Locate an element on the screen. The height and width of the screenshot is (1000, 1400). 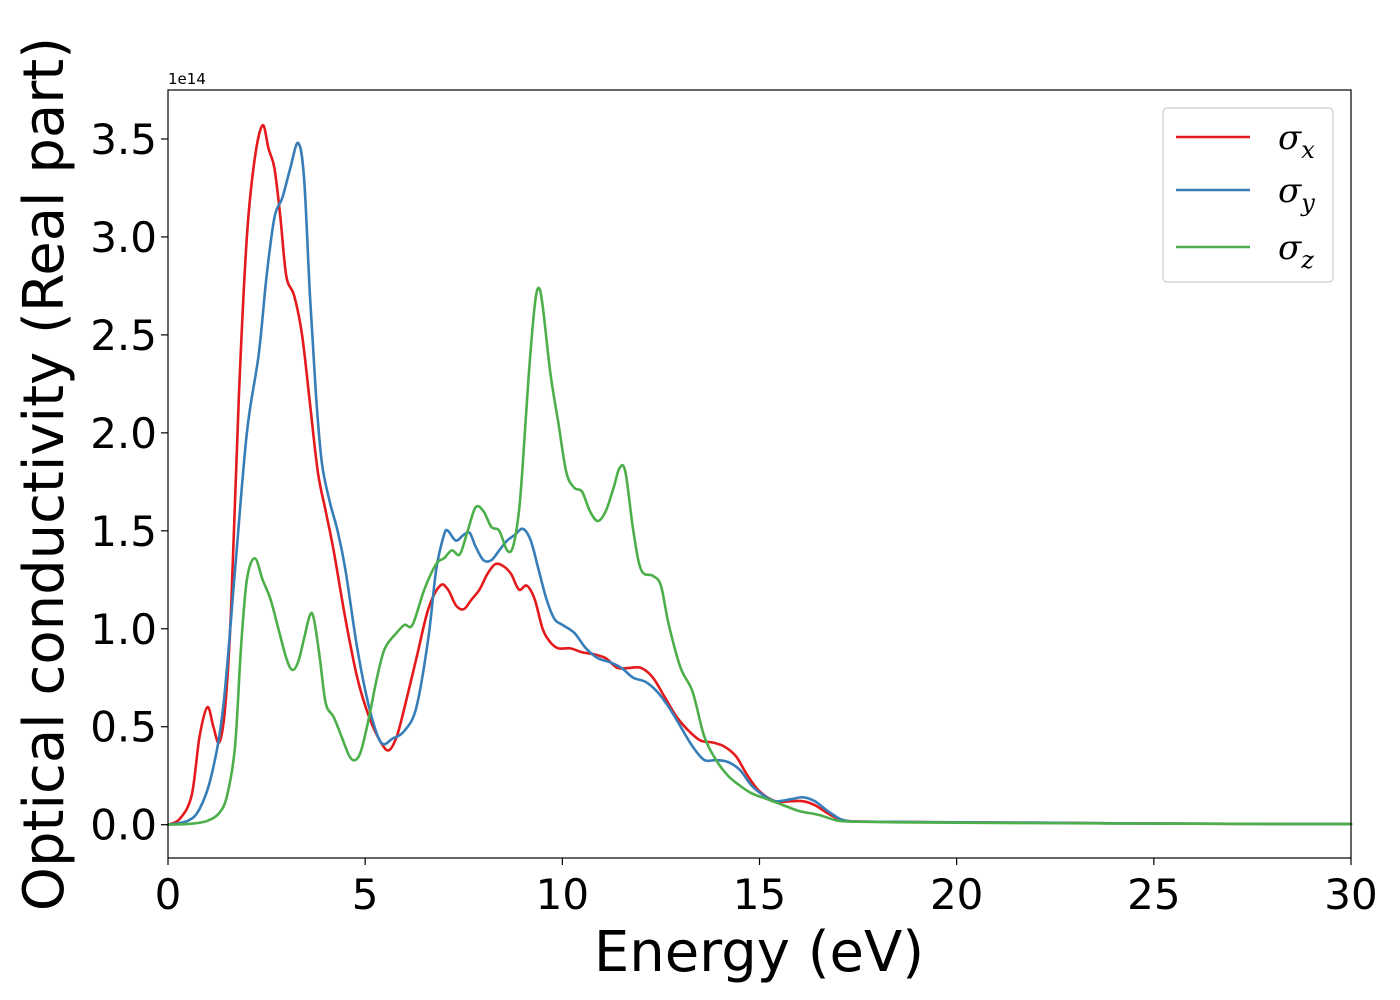
y-offset-label: 1e14 is located at coordinates (187, 79).